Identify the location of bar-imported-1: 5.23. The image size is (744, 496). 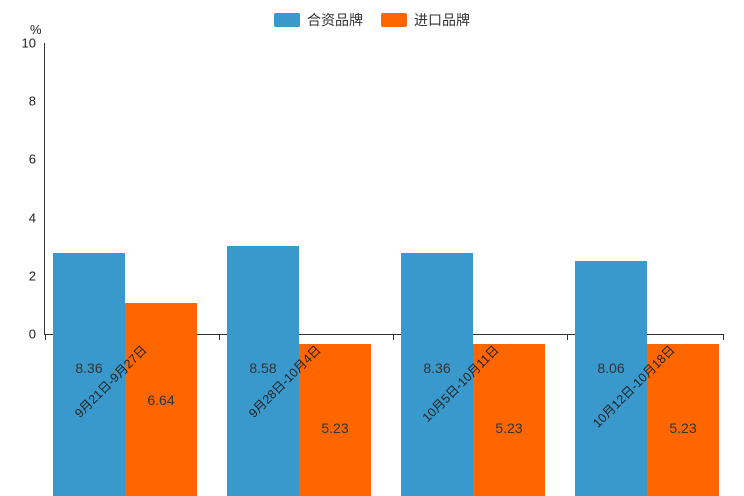
(335, 329).